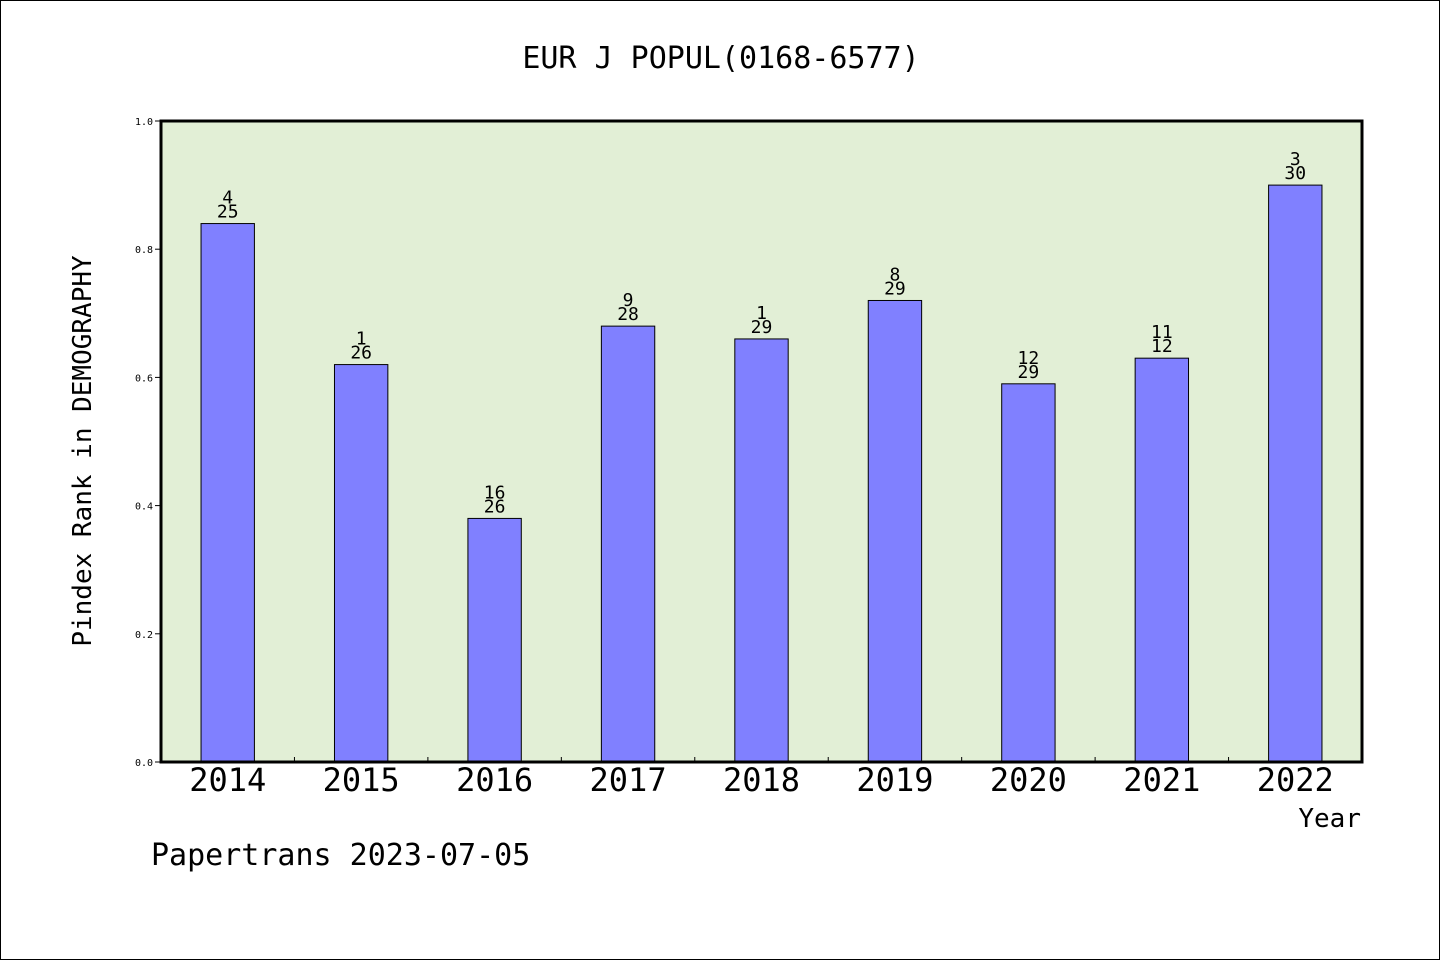  I want to click on bar-2015, so click(361, 563).